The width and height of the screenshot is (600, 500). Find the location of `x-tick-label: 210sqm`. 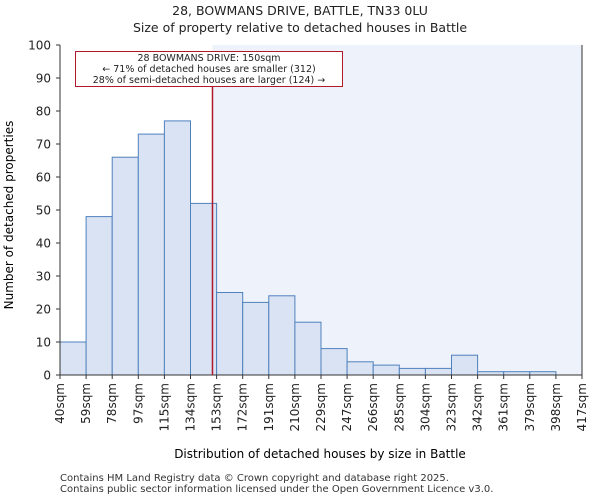

x-tick-label: 210sqm is located at coordinates (295, 407).